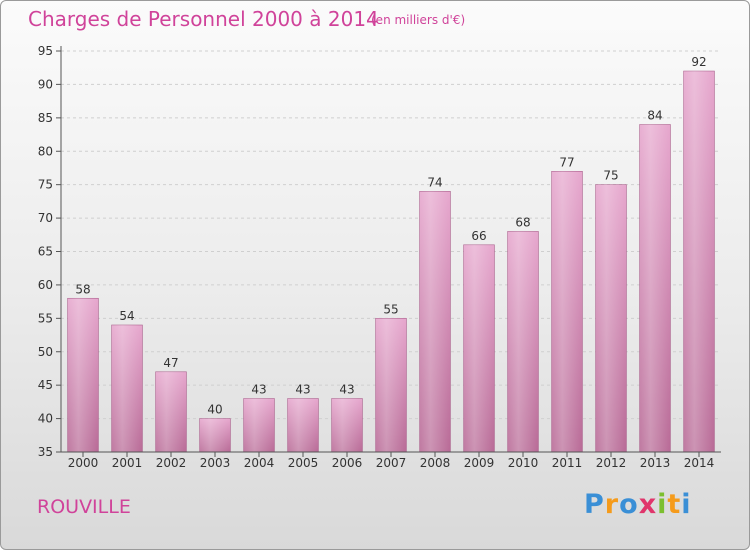  I want to click on data-label: 77, so click(566, 162).